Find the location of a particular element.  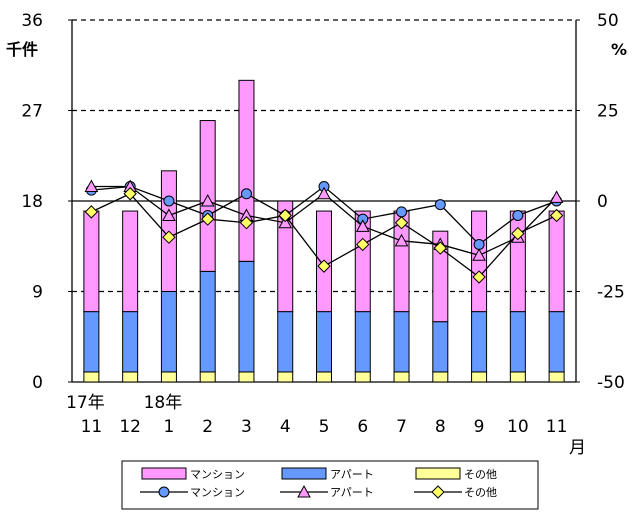

month-label: 1 is located at coordinates (169, 427).